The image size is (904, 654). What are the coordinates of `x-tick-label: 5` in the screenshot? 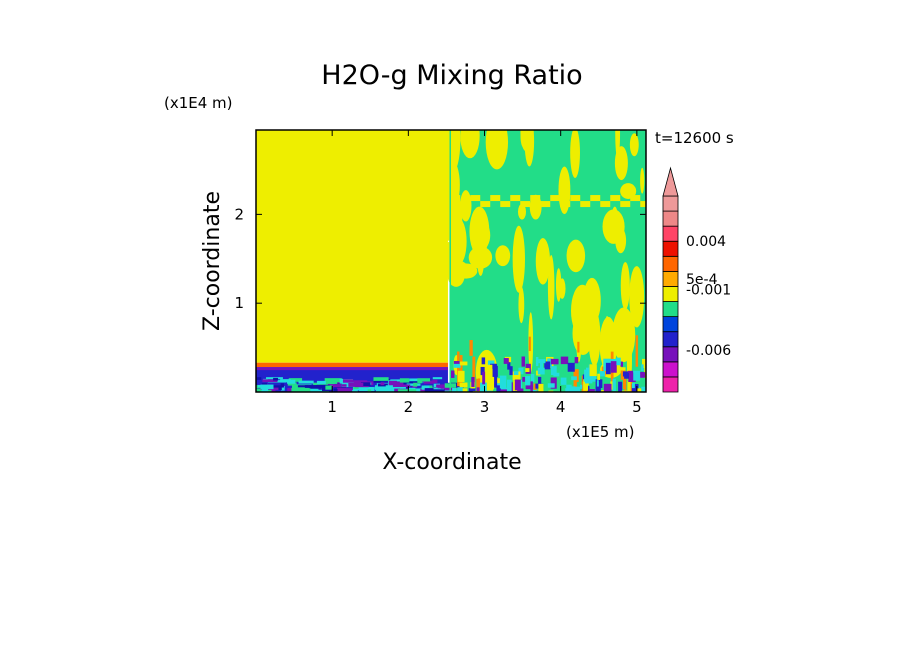 It's located at (637, 407).